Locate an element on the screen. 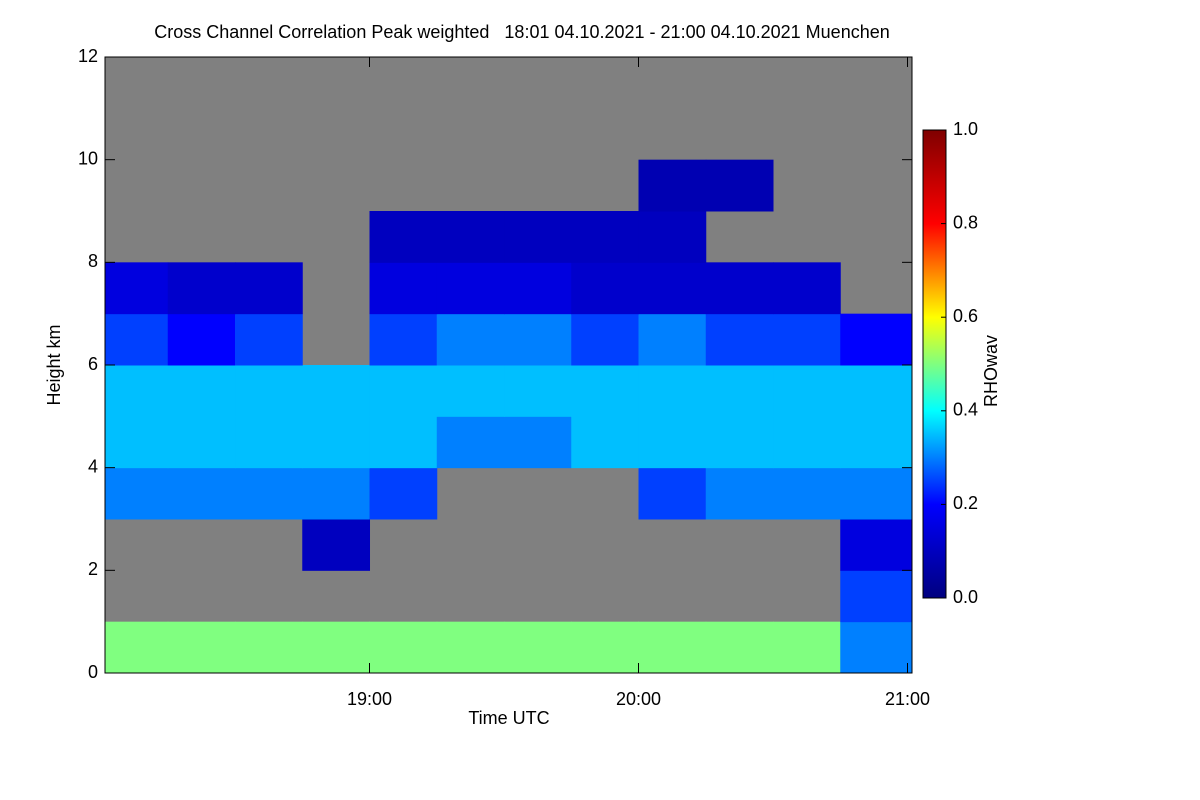 This screenshot has height=800, width=1200. colorbar-tick-label: 1.0 is located at coordinates (965, 129).